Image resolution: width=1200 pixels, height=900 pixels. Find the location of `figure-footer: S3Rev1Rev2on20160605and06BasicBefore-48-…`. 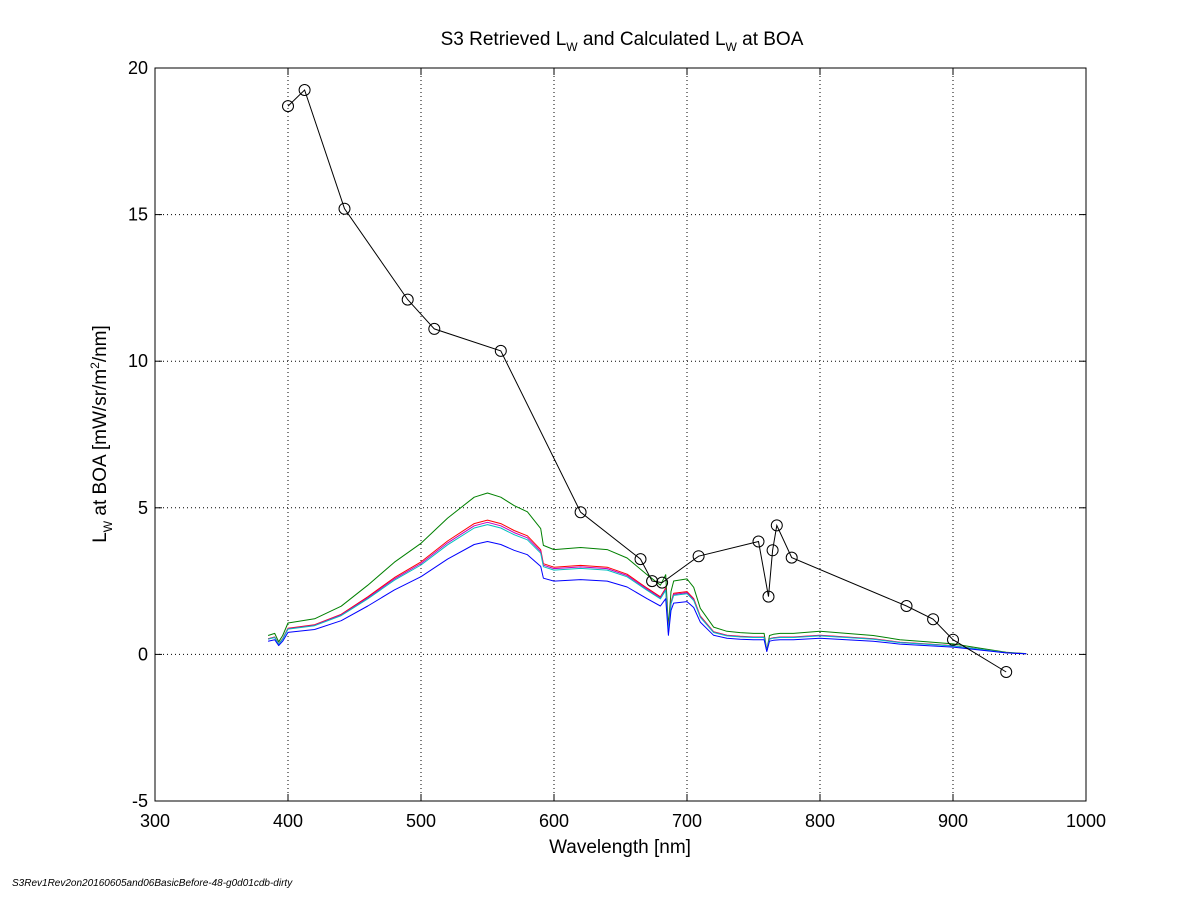

figure-footer: S3Rev1Rev2on20160605and06BasicBefore-48-… is located at coordinates (152, 883).